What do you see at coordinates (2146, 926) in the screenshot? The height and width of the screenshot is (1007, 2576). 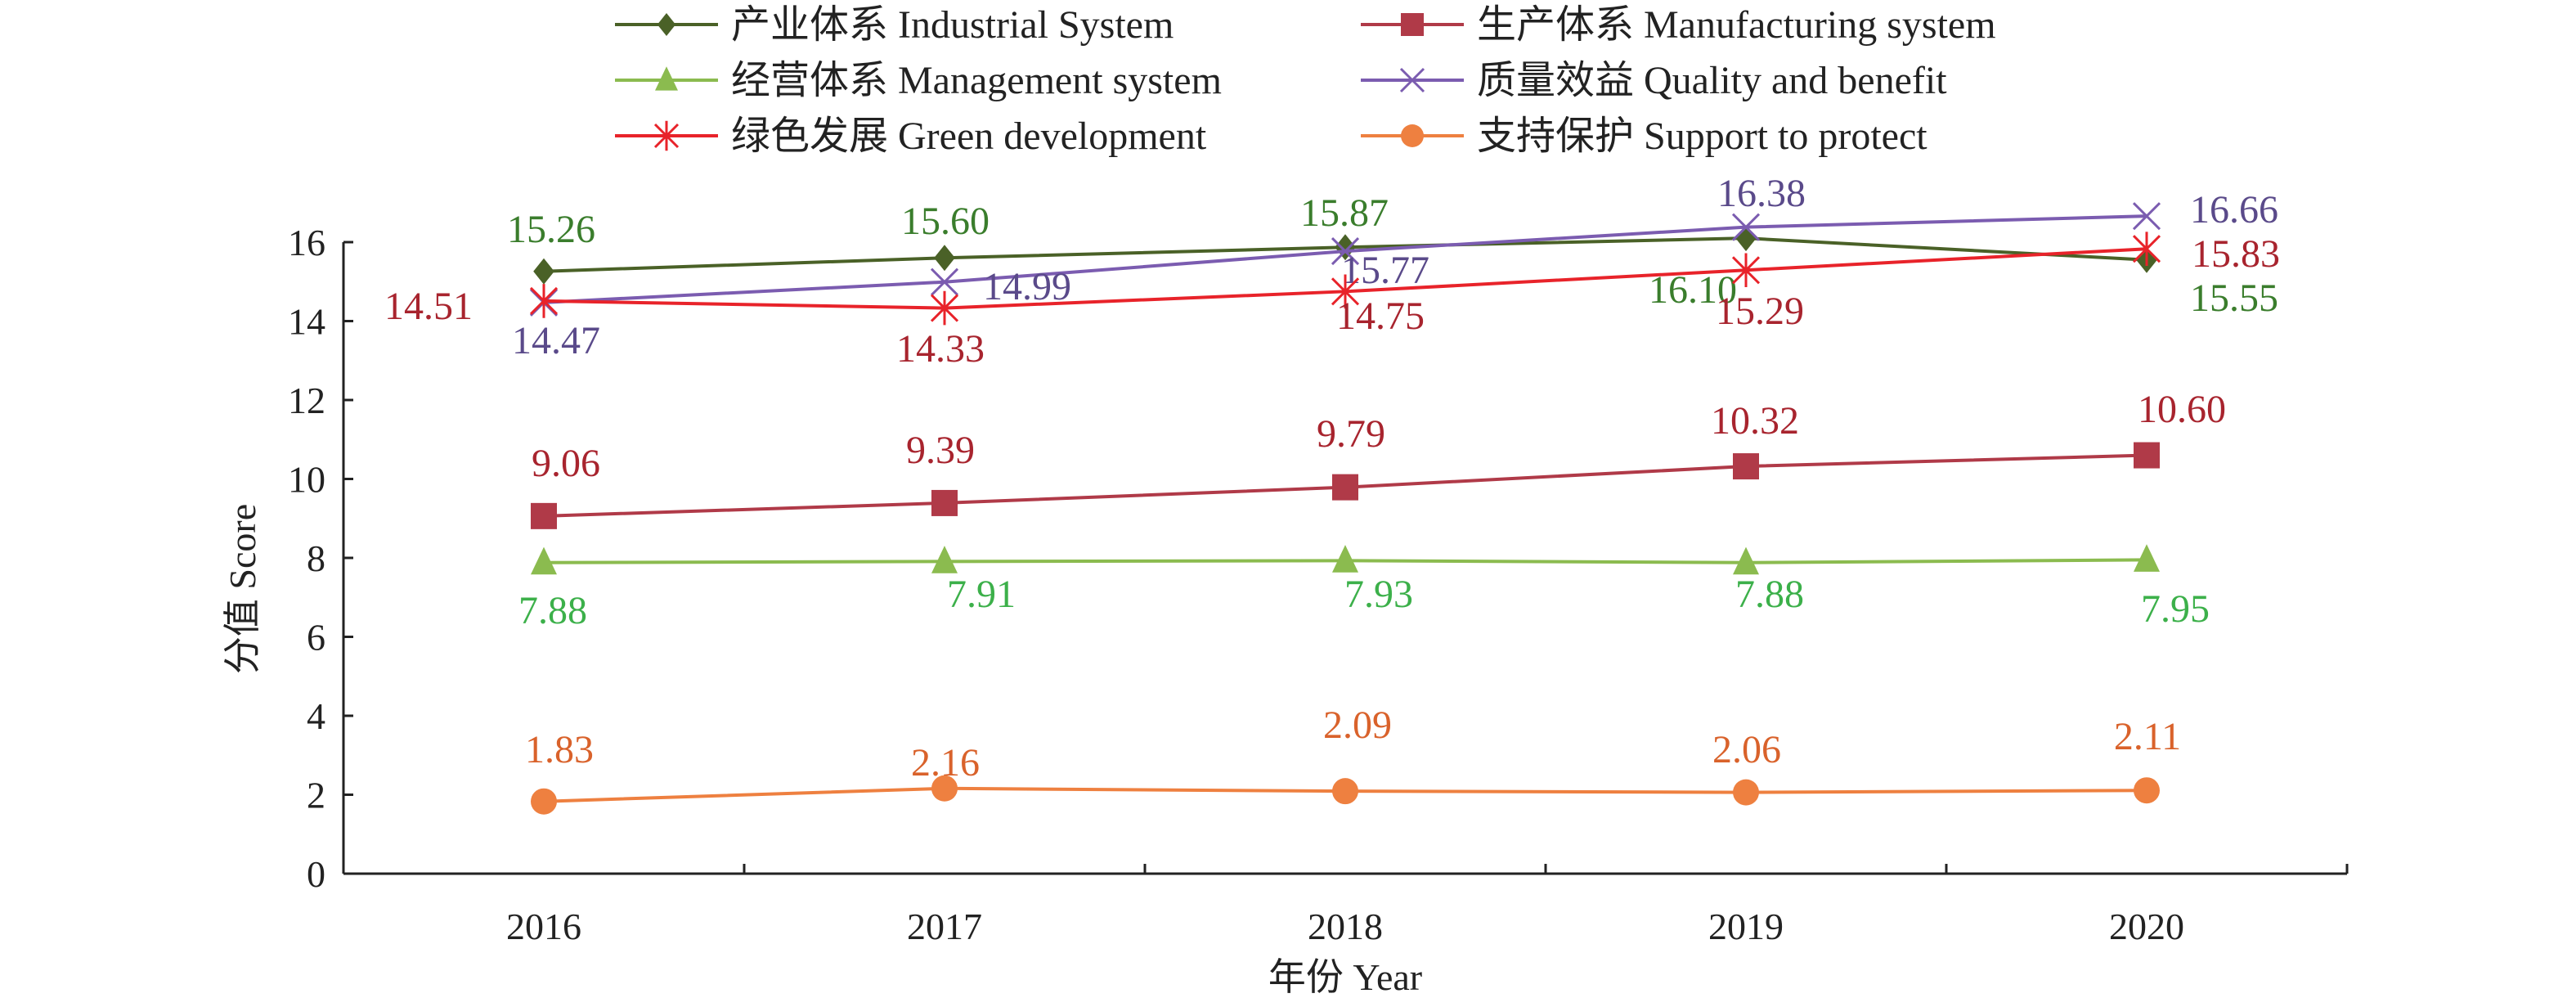 I see `x-tick-label: 2020` at bounding box center [2146, 926].